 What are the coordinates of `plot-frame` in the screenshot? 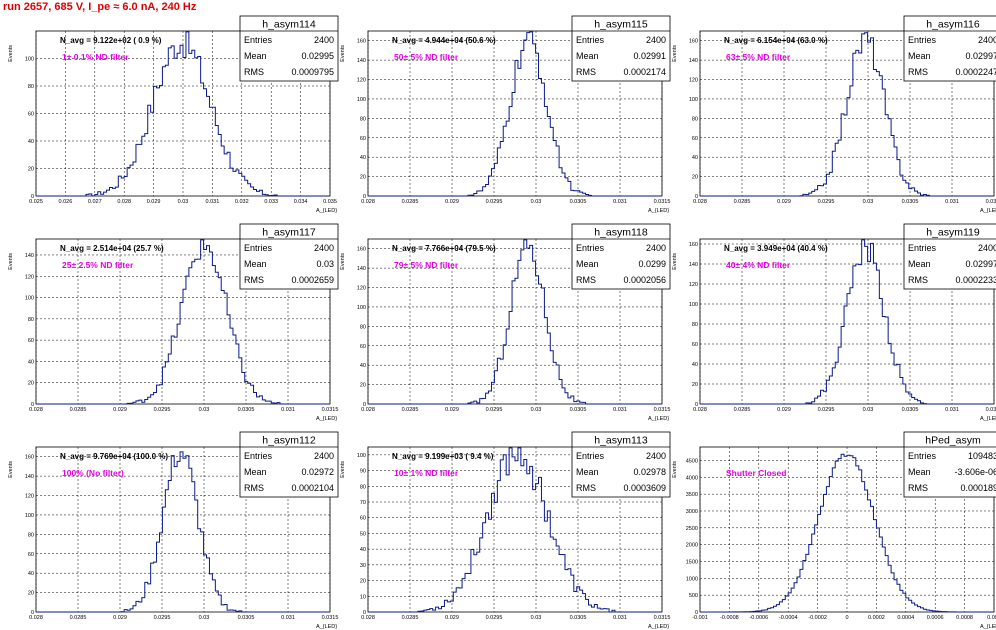 It's located at (847, 321).